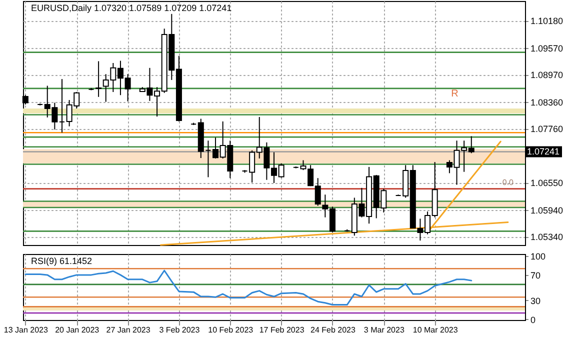 Image resolution: width=564 pixels, height=338 pixels. What do you see at coordinates (179, 330) in the screenshot?
I see `x-tick-label: 3 Feb 2023` at bounding box center [179, 330].